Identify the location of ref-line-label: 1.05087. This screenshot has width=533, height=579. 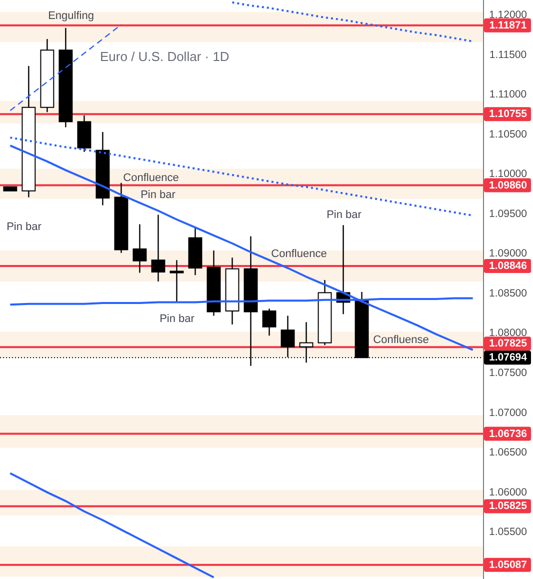
(508, 564).